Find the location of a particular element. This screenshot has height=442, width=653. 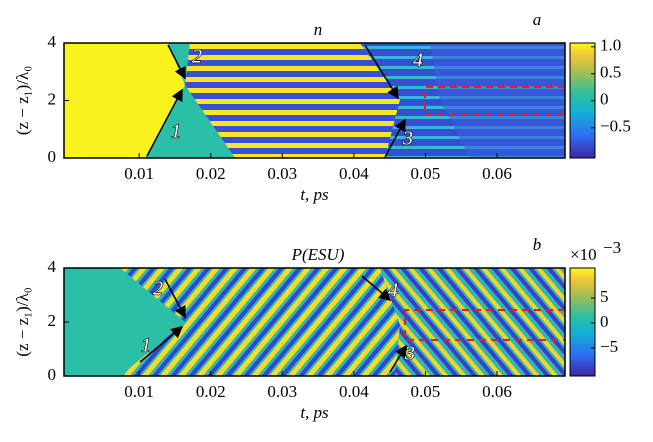

colorbar-tick-label: −5 is located at coordinates (609, 346).